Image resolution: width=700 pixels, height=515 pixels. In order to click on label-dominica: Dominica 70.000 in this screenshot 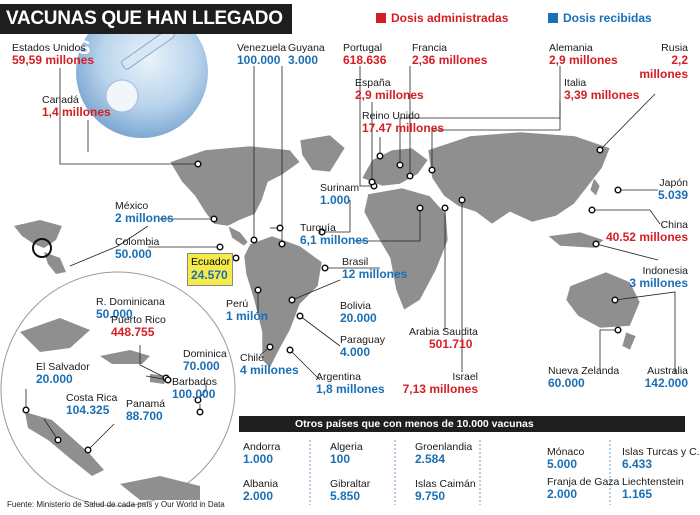, I will do `click(205, 361)`.